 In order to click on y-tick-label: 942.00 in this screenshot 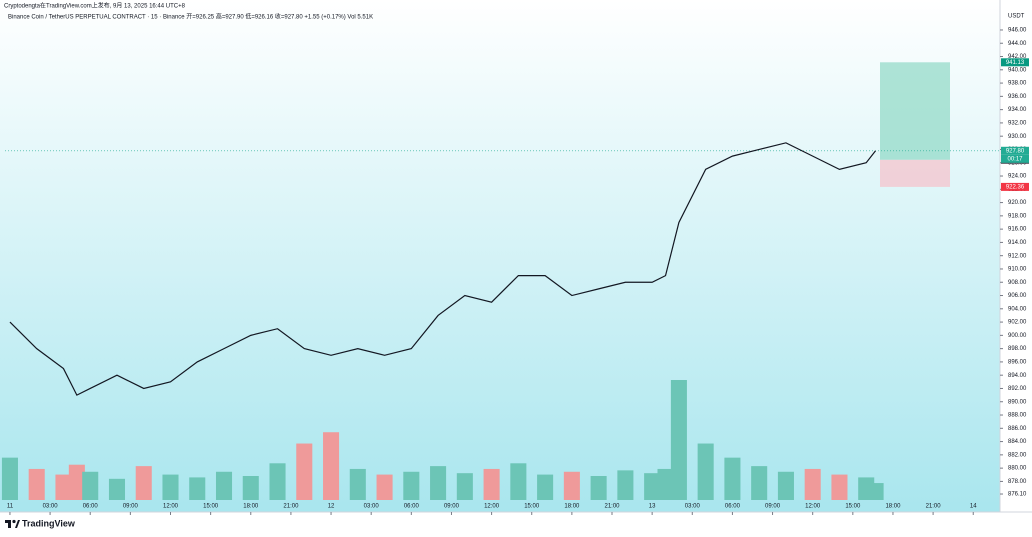, I will do `click(1017, 57)`.